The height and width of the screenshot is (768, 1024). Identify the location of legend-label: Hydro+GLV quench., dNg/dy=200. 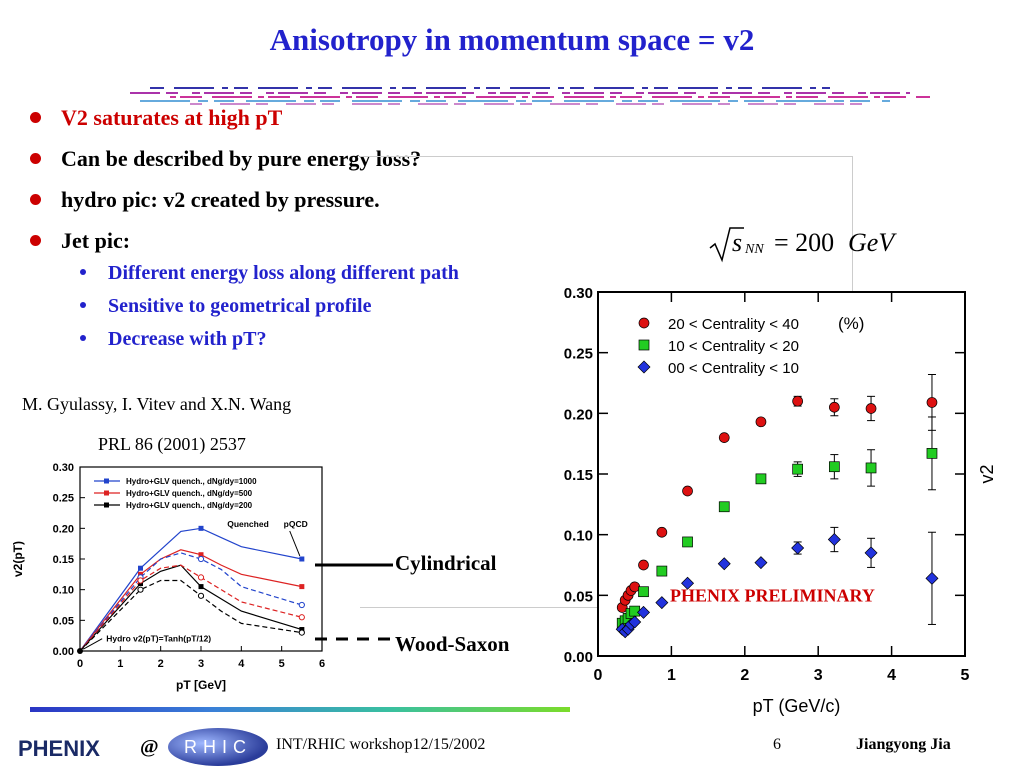
(189, 505).